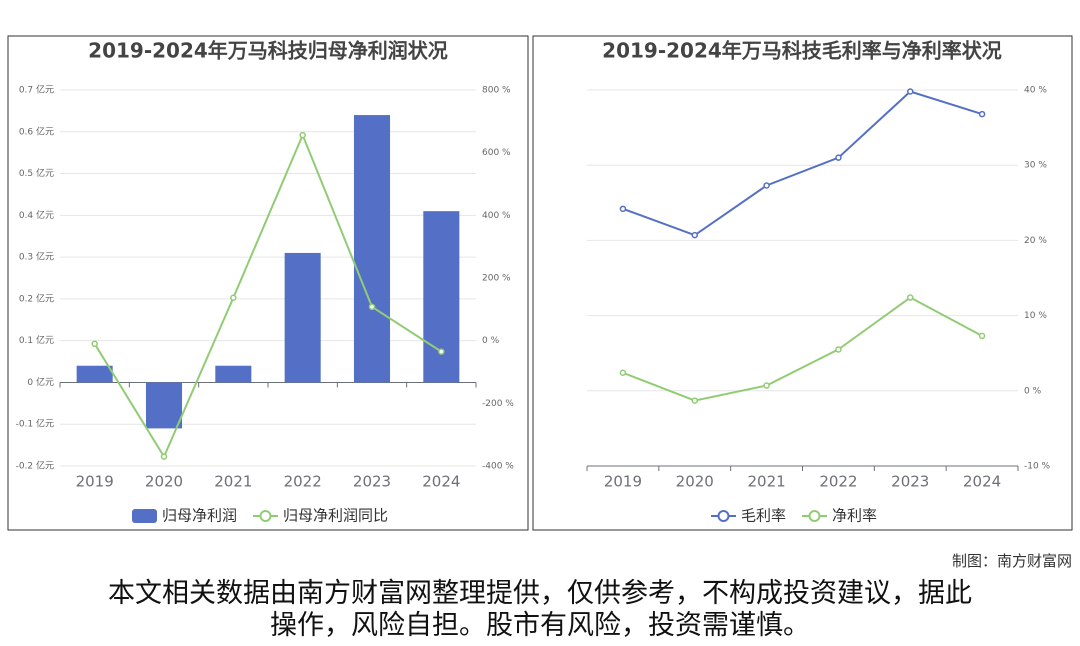  I want to click on y-tick-label: 0.1 亿元, so click(36, 340).